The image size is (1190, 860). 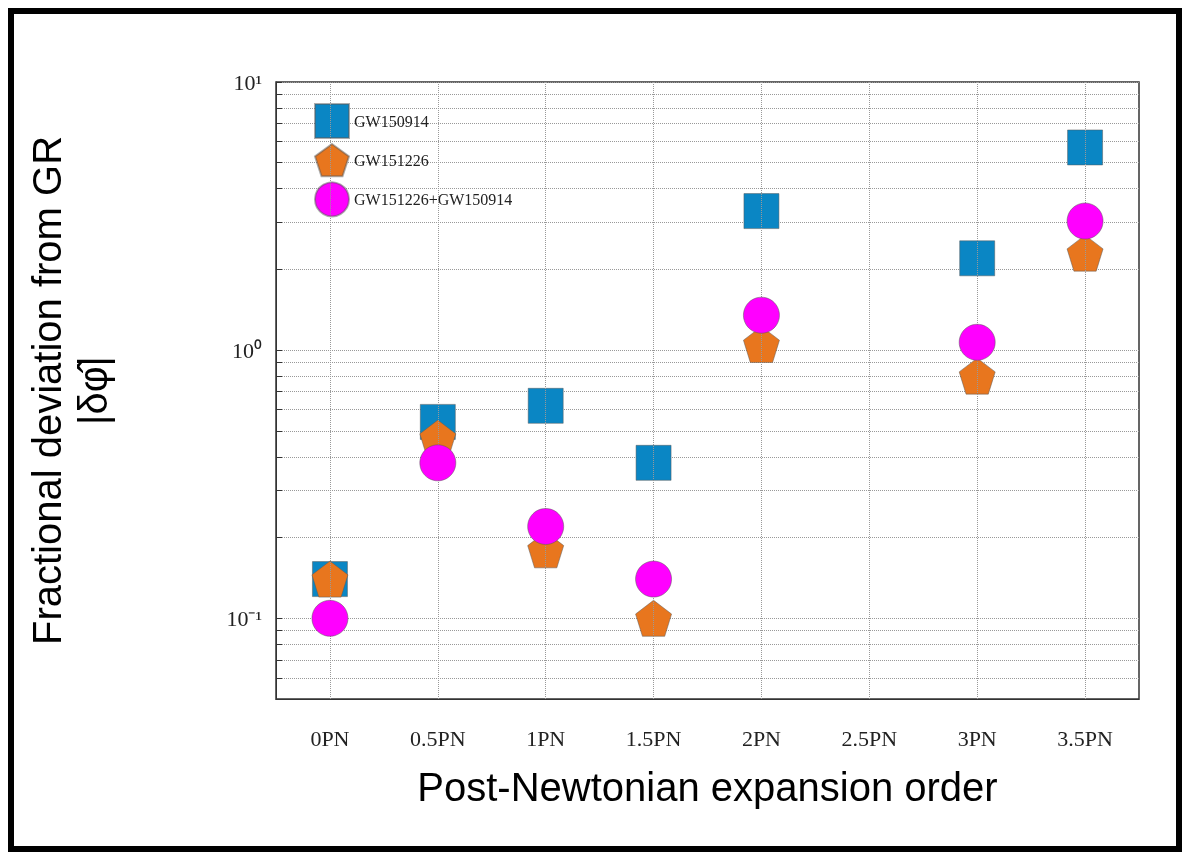 What do you see at coordinates (977, 738) in the screenshot?
I see `x-tick-label: 3PN` at bounding box center [977, 738].